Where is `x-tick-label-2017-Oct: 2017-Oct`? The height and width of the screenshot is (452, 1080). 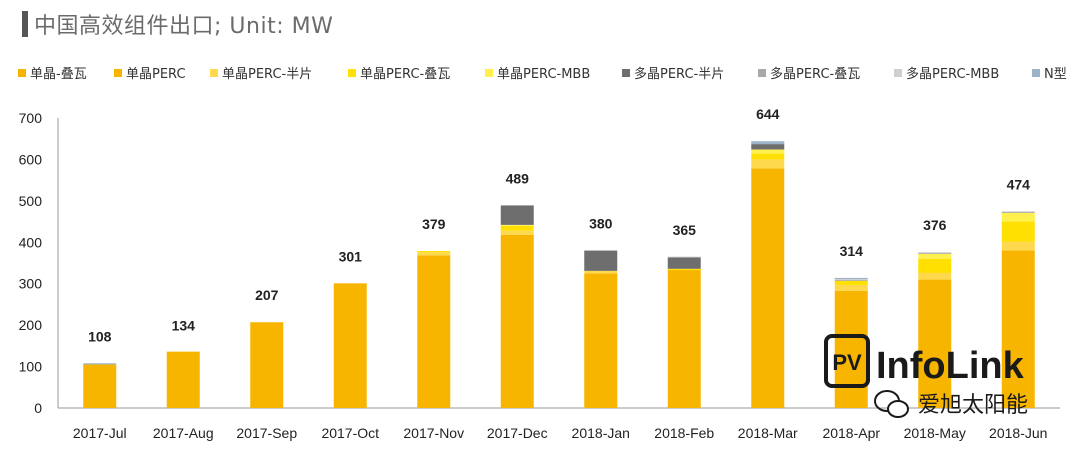
x-tick-label-2017-Oct: 2017-Oct is located at coordinates (350, 433).